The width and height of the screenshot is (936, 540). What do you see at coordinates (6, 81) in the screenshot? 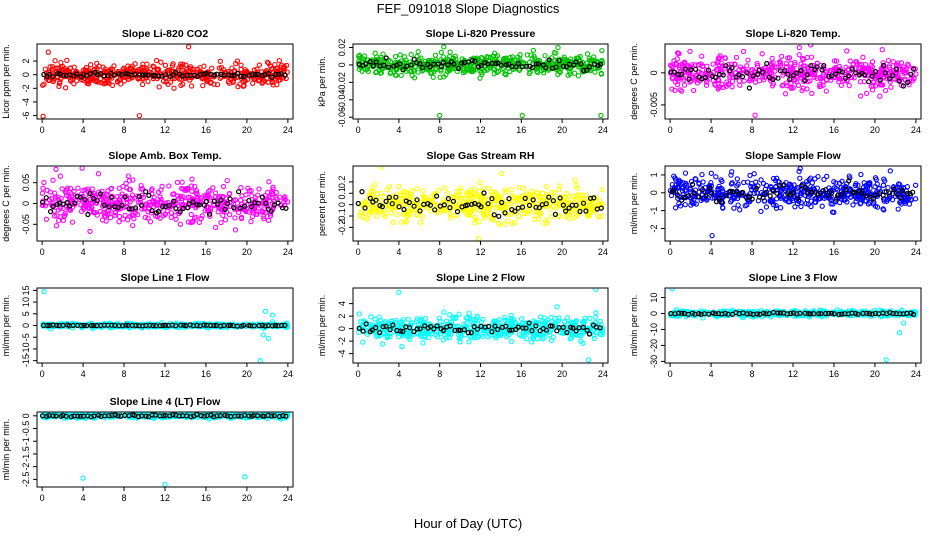
I see `y-axis-label: Licor ppm per min.` at bounding box center [6, 81].